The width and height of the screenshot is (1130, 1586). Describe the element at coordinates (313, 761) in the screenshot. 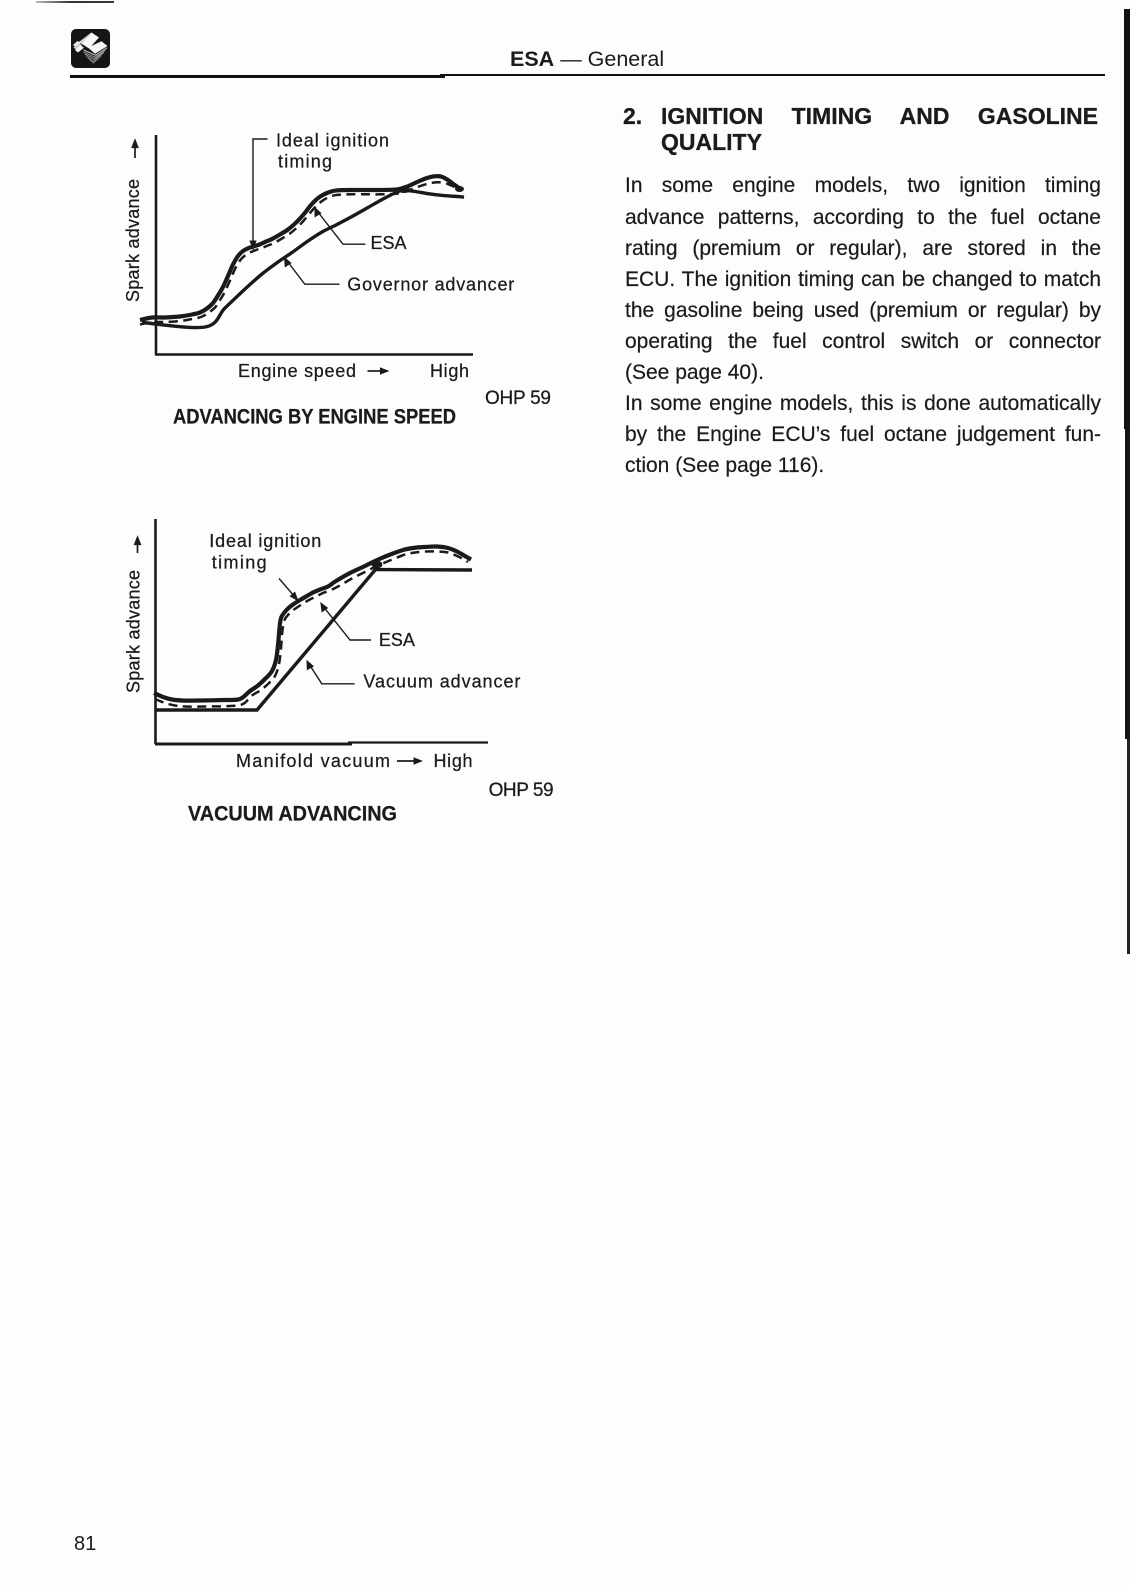

I see `svg-text: Manifold vacuum` at that location.